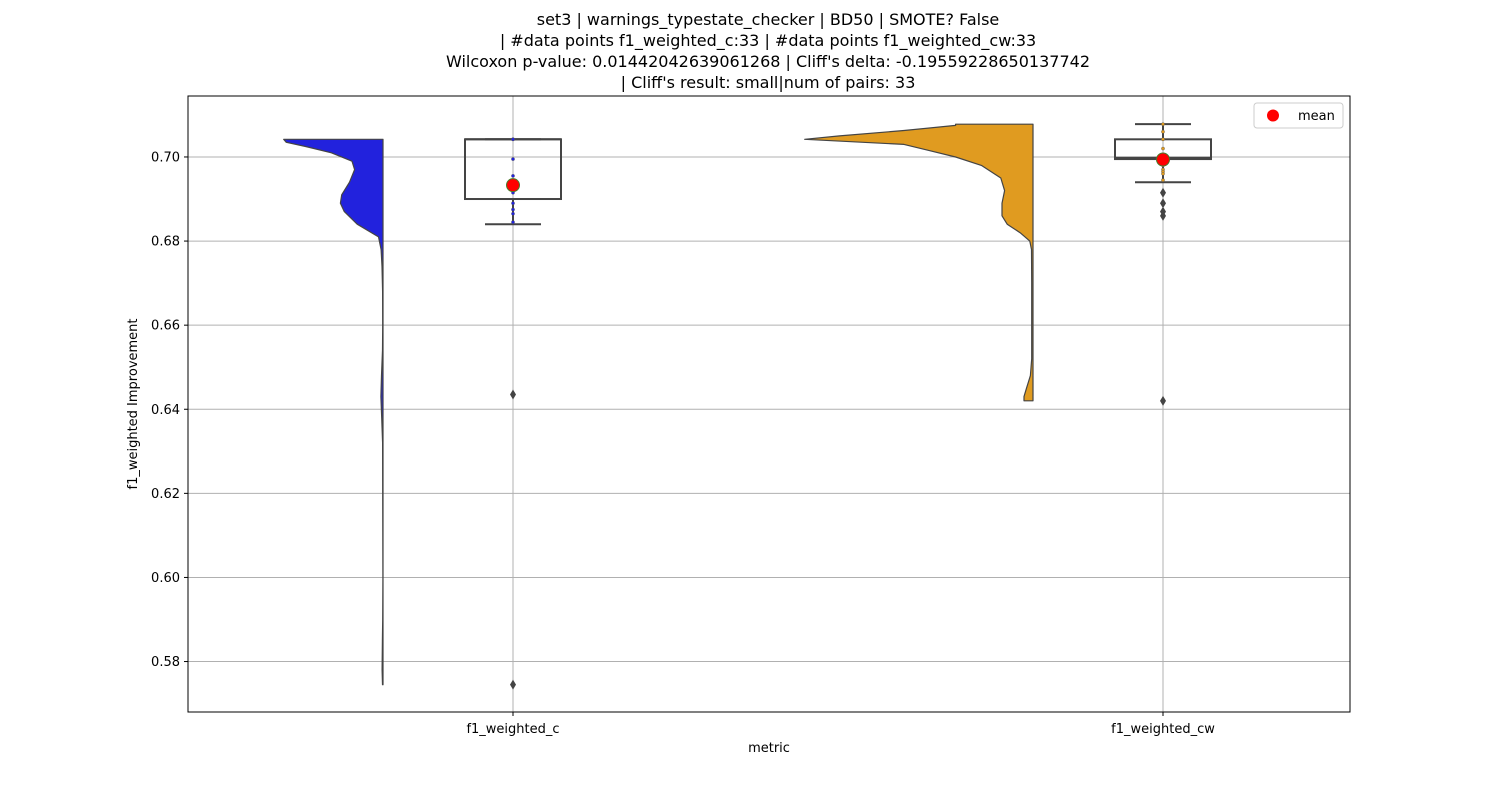  What do you see at coordinates (165, 157) in the screenshot?
I see `y-tick-label: 0.70` at bounding box center [165, 157].